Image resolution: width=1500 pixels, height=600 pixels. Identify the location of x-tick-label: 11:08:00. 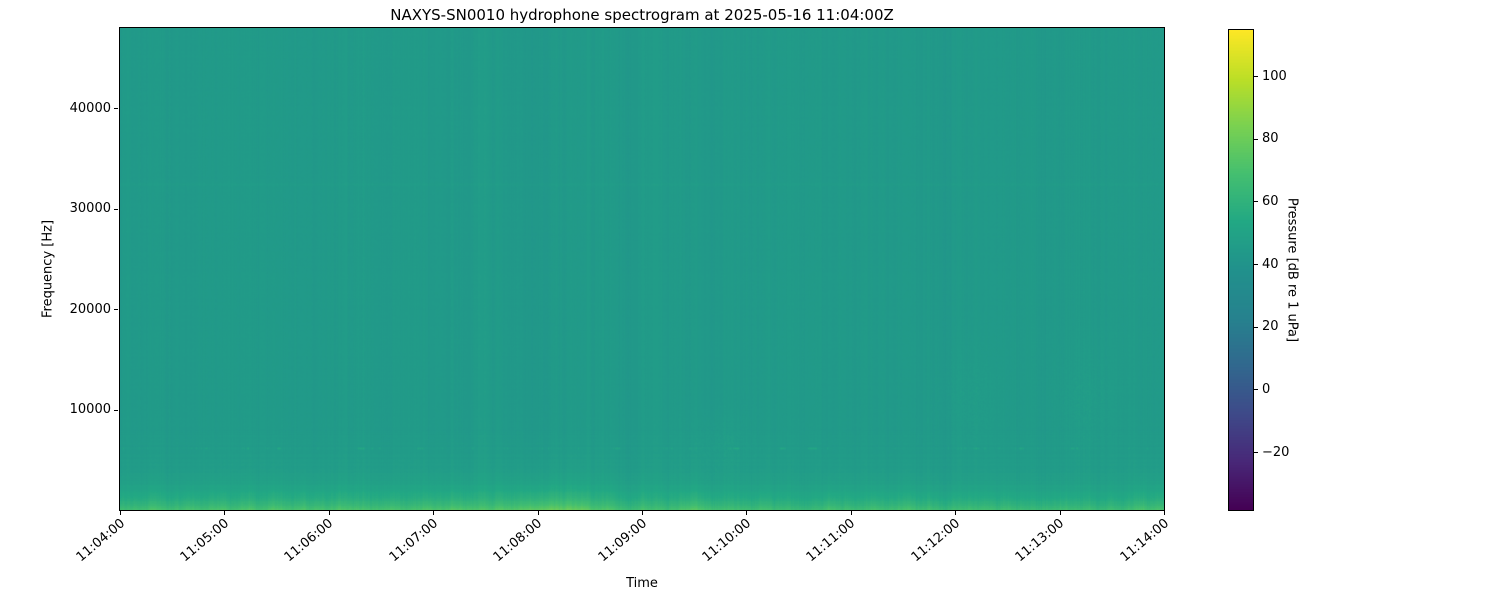
(518, 541).